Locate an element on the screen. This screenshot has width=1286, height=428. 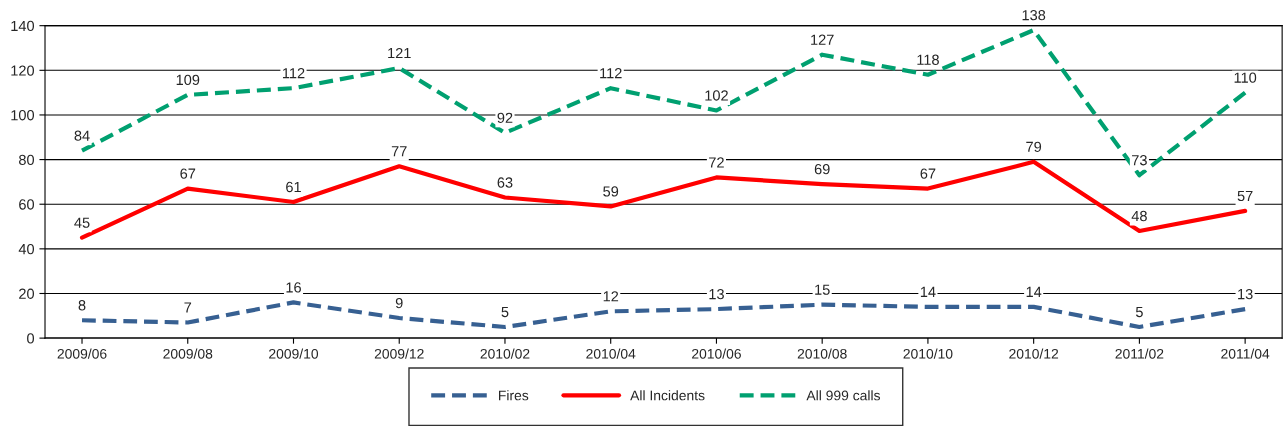
data-label: 73 is located at coordinates (1139, 160).